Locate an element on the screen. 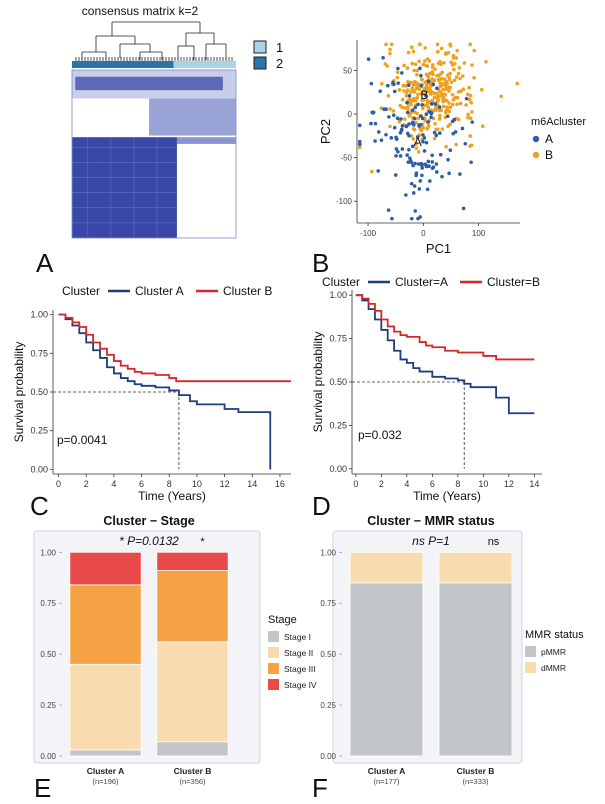  km-x-tick-label: 12 is located at coordinates (509, 484).